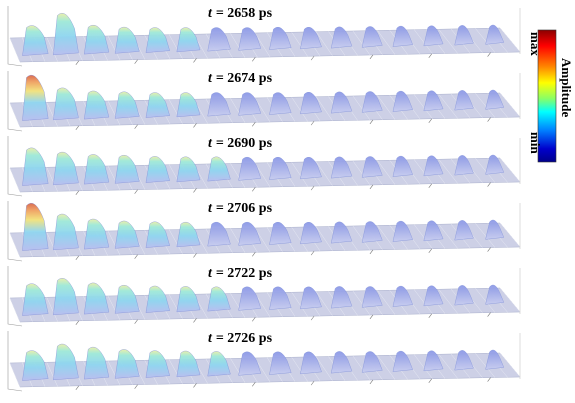  I want to click on snapshot-panel: t = 2674 ps, so click(264, 101).